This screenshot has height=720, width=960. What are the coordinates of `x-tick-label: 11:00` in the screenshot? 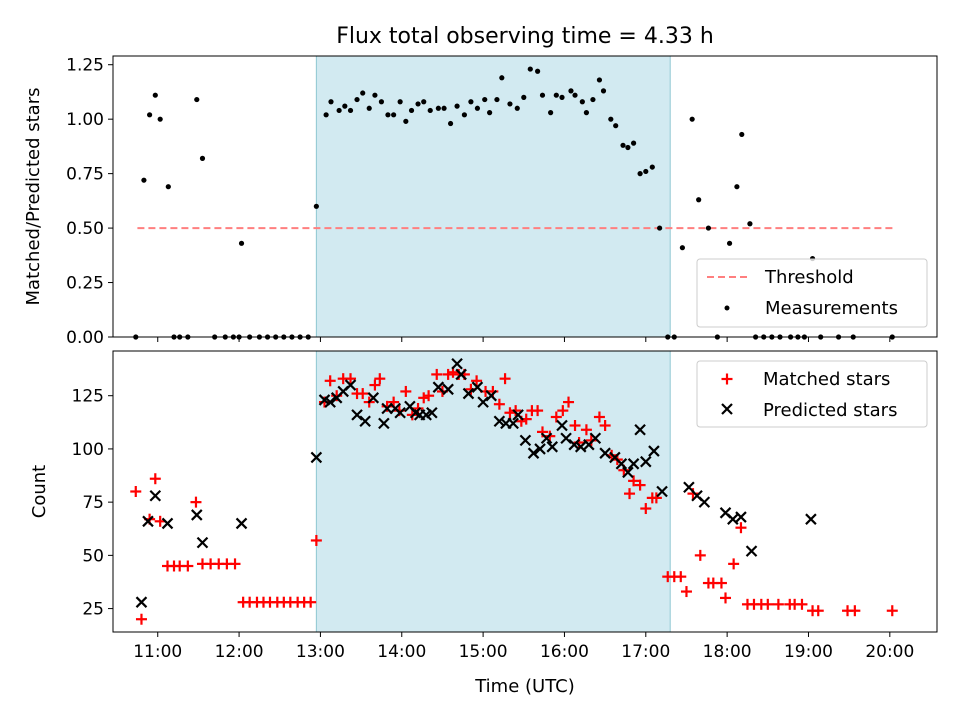 It's located at (157, 652).